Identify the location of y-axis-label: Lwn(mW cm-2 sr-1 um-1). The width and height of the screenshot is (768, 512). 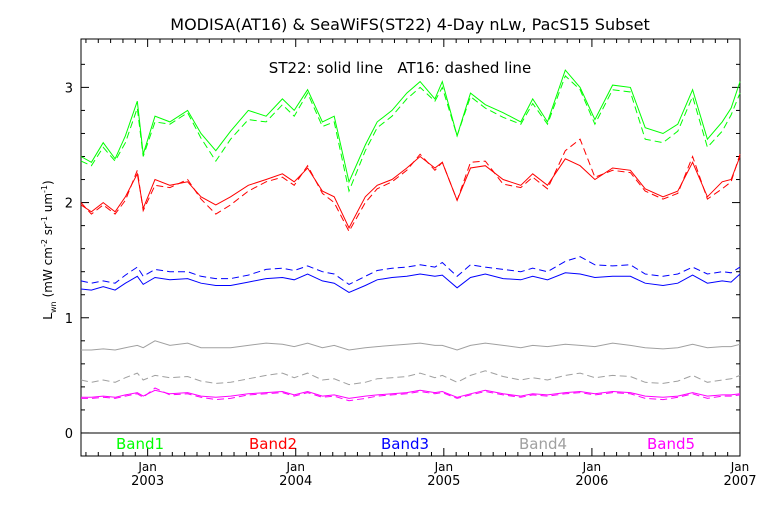
(49, 249).